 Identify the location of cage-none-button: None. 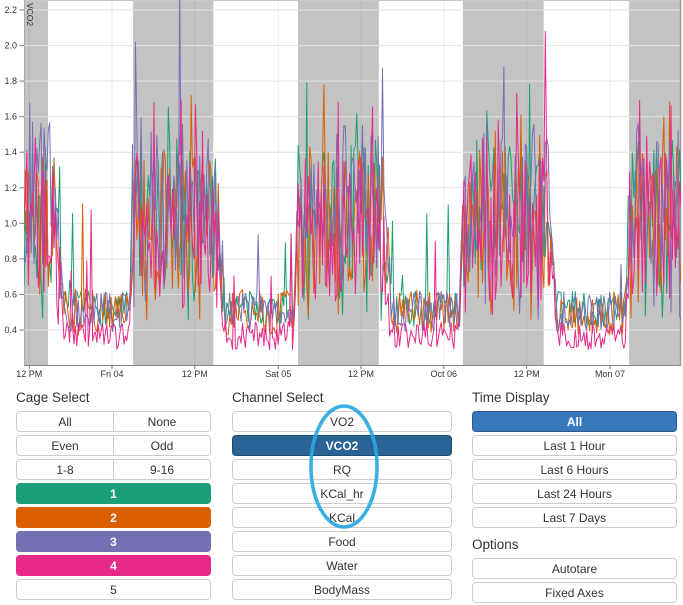
(162, 421).